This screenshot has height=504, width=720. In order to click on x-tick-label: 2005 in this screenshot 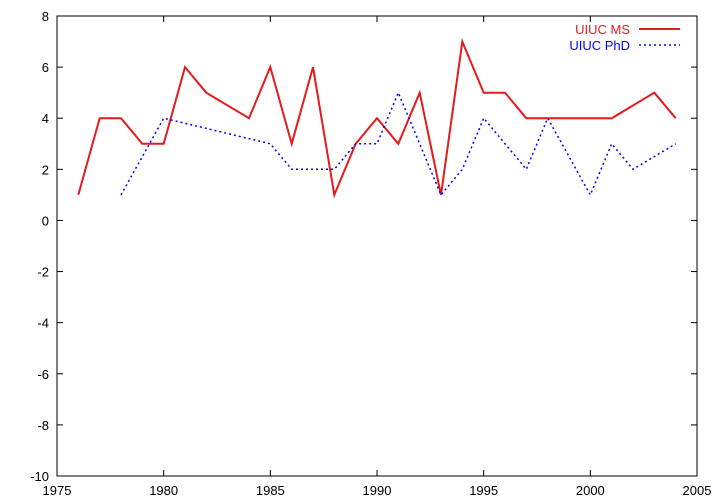, I will do `click(697, 490)`.